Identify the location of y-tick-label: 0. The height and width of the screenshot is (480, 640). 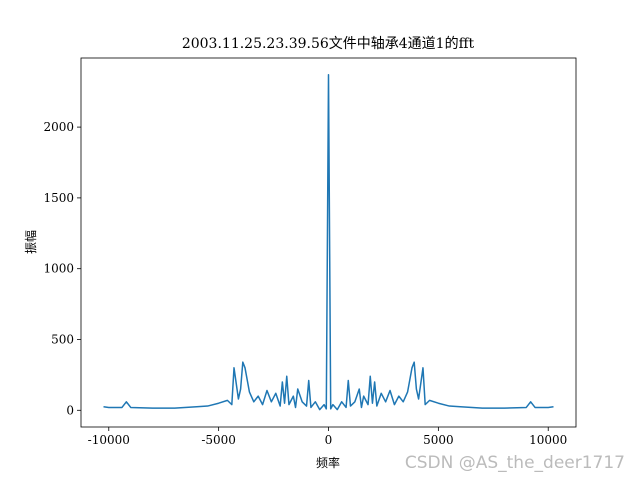
(70, 410).